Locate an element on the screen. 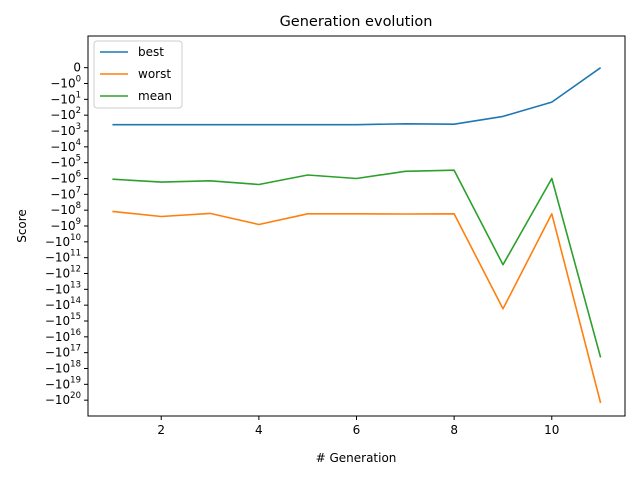  y-tick-label: −1015 is located at coordinates (63, 320).